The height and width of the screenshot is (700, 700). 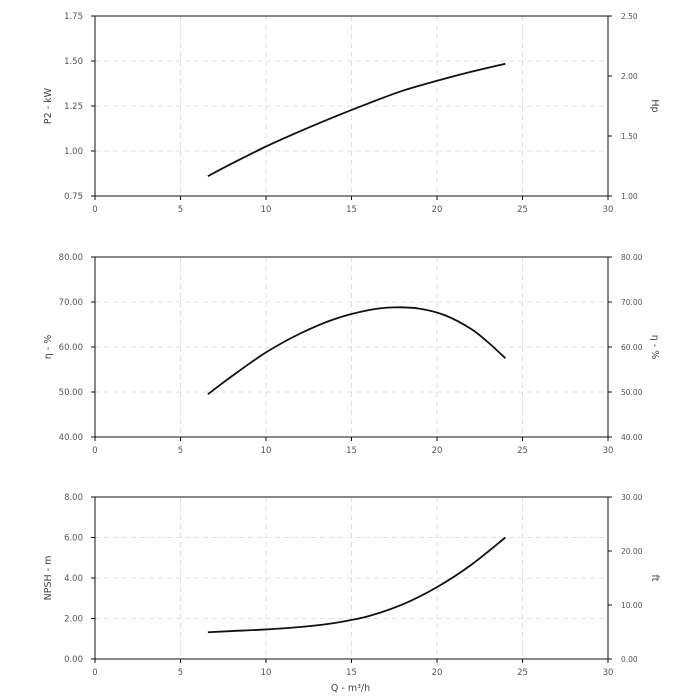 What do you see at coordinates (180, 673) in the screenshot?
I see `npsh-x-tick-label: 5` at bounding box center [180, 673].